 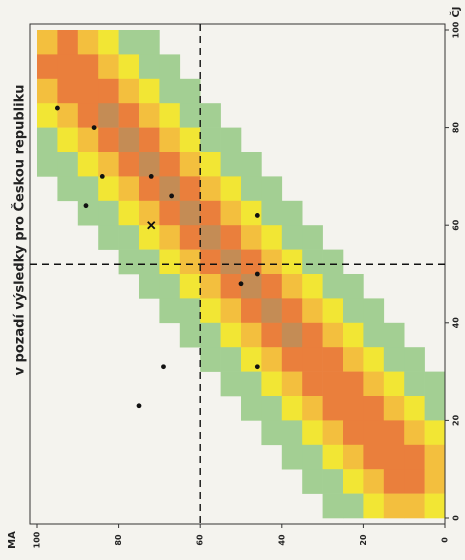 What do you see at coordinates (200, 540) in the screenshot?
I see `x-tick-label: 60` at bounding box center [200, 540].